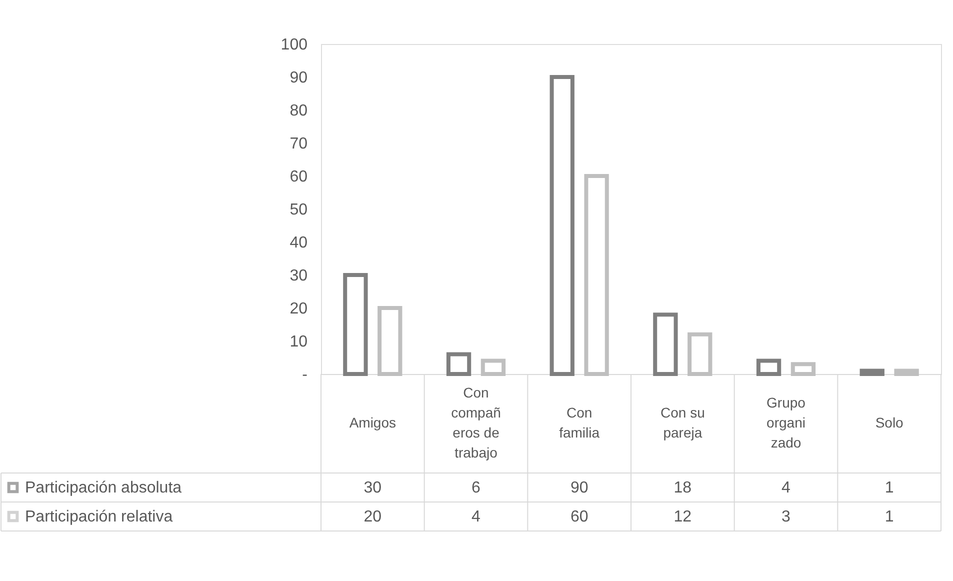  What do you see at coordinates (683, 488) in the screenshot?
I see `data-label: 18` at bounding box center [683, 488].